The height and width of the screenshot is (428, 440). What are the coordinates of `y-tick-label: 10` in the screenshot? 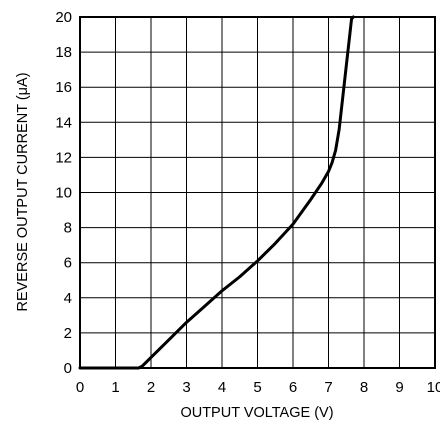 It's located at (63, 193).